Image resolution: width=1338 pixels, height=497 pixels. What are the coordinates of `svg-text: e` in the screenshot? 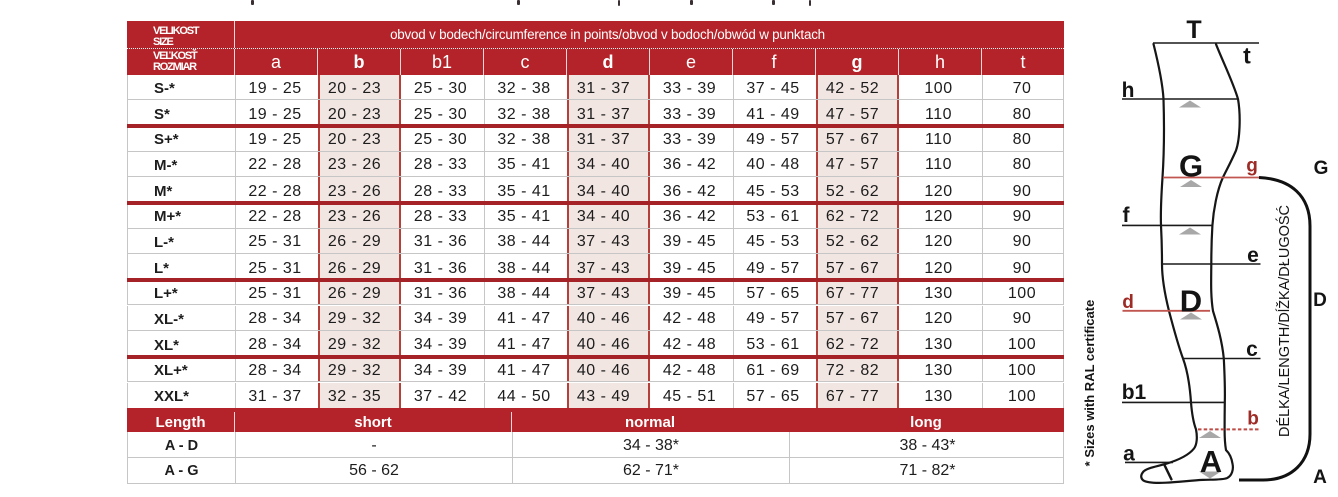 It's located at (1253, 255).